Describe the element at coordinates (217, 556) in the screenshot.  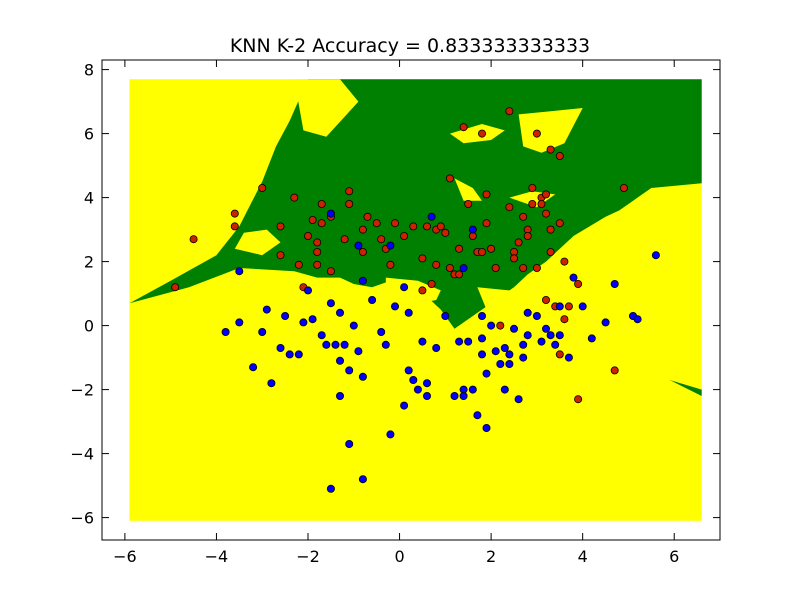
I see `x-tick-label: −4` at that location.